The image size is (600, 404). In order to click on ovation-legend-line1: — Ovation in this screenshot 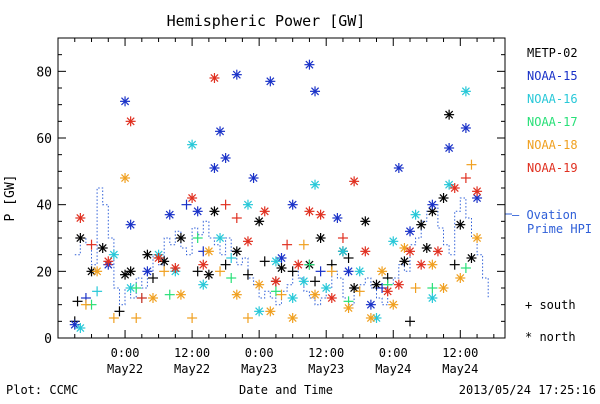, I will do `click(544, 215)`.